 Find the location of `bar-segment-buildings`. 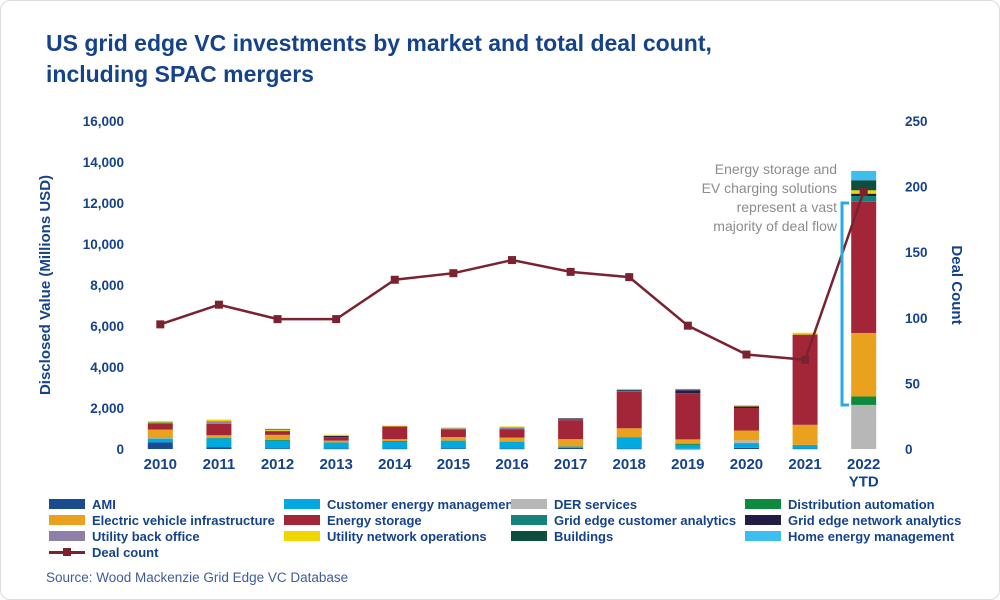

bar-segment-buildings is located at coordinates (278, 429).